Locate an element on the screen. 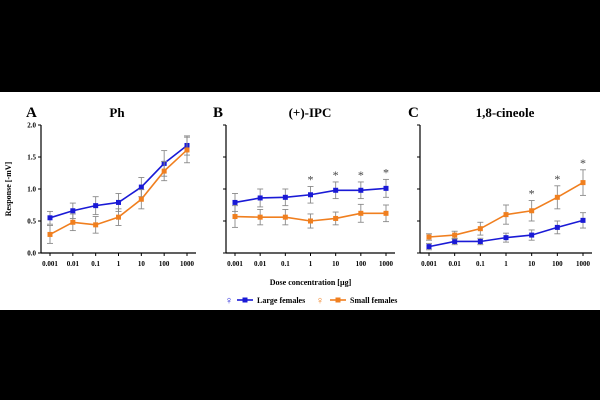 This screenshot has width=600, height=400. panel-letter: C is located at coordinates (413, 113).